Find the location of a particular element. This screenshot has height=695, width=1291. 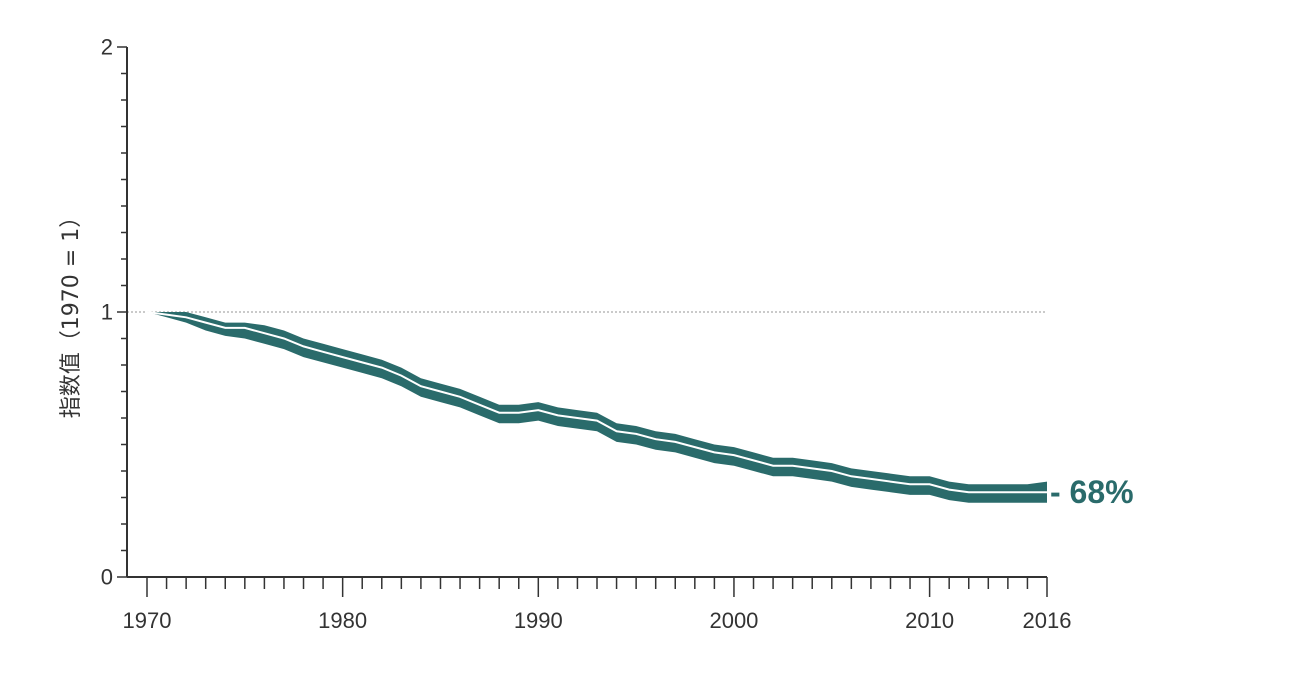

end-change-label: - 68% is located at coordinates (1092, 492).